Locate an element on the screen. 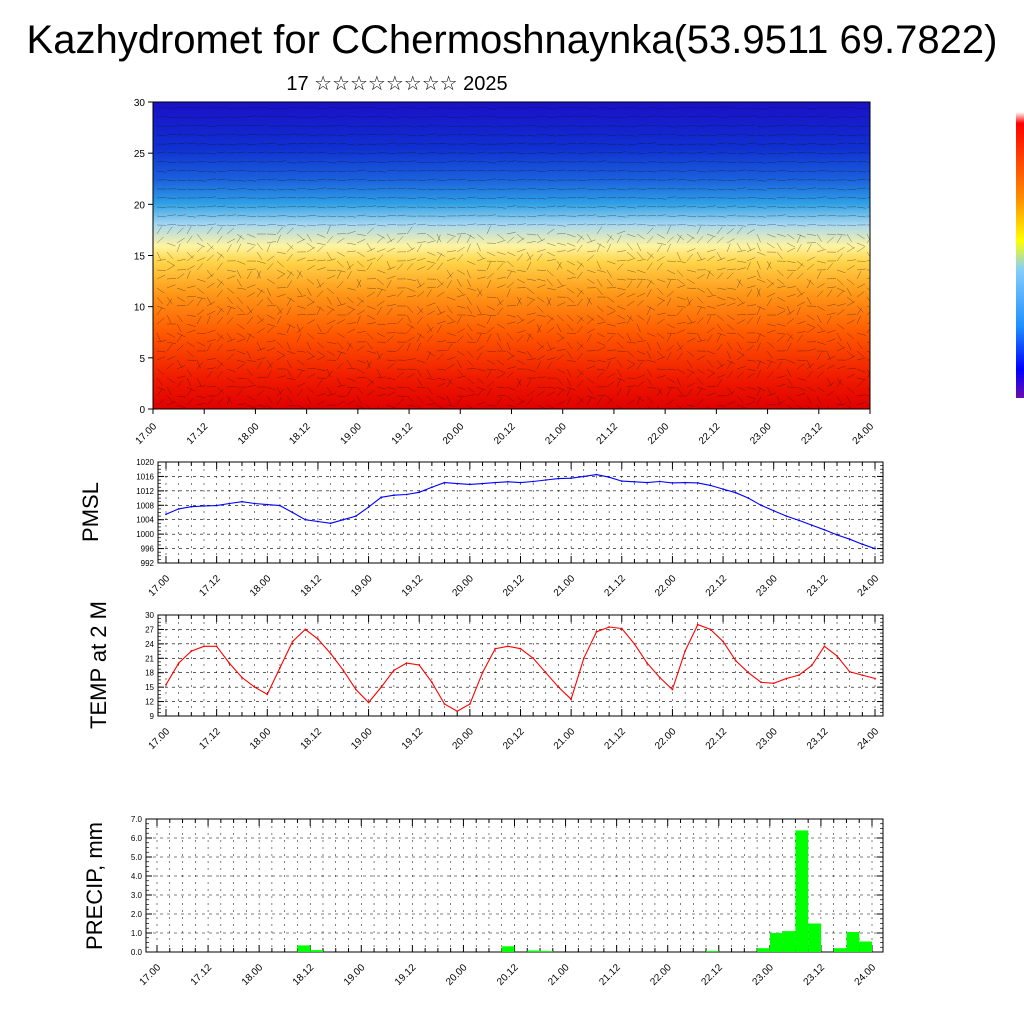 The width and height of the screenshot is (1024, 1024). temp-xtick-label: 23.00 is located at coordinates (767, 739).